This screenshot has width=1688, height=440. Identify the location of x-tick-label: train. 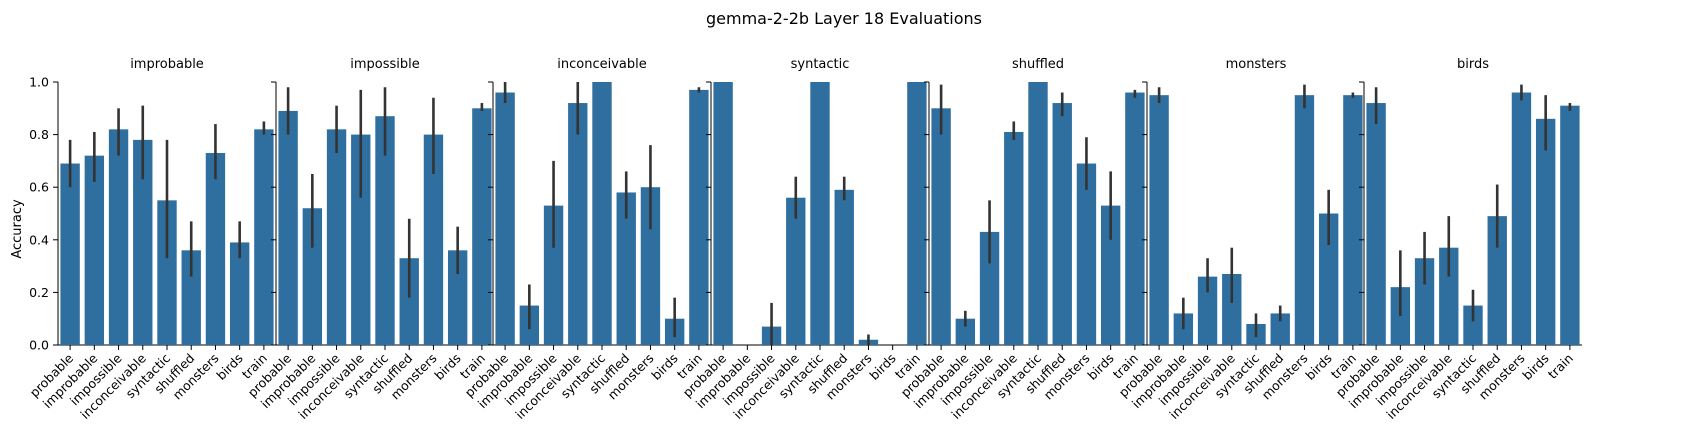
(1560, 366).